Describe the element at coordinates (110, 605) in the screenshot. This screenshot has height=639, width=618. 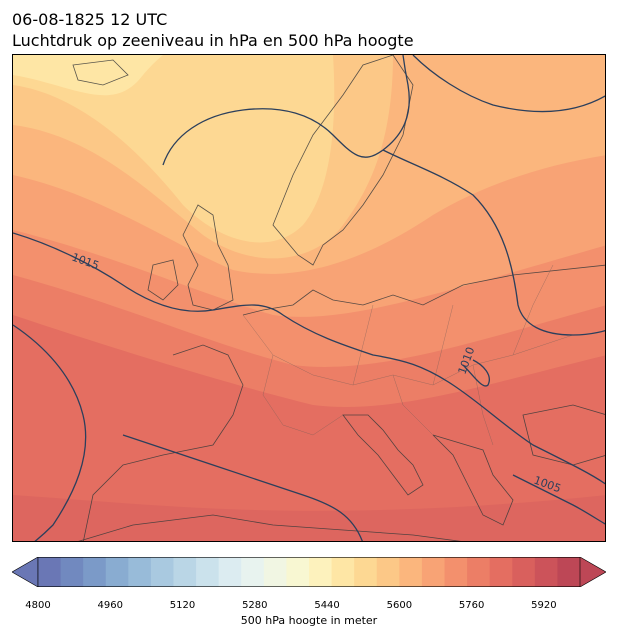
I see `colorbar-tick-label: 4960` at that location.